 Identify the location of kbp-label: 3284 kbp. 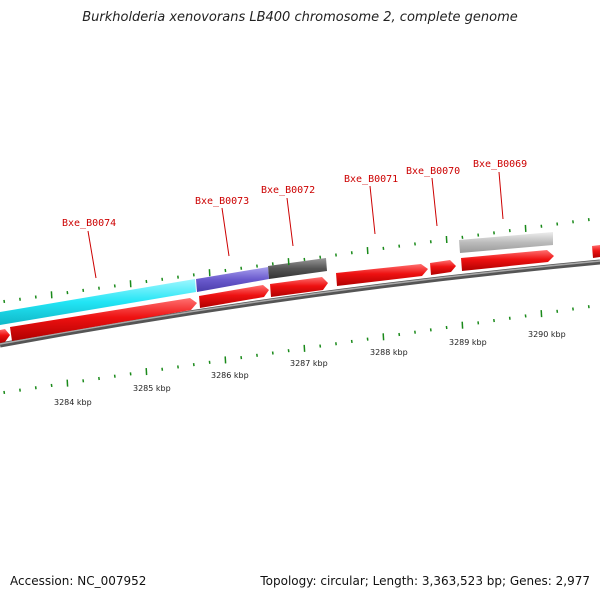
(73, 402).